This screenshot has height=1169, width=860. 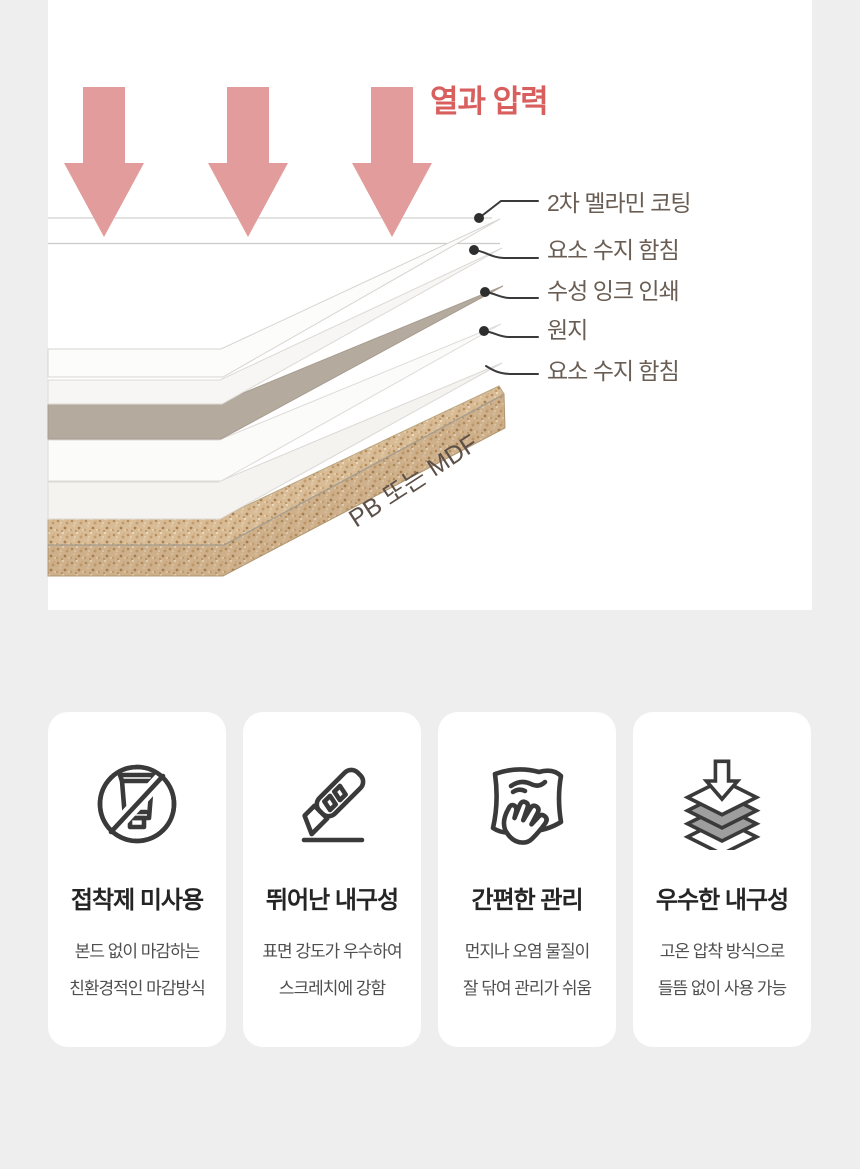 I want to click on cutter-knife-icon, so click(x=332, y=804).